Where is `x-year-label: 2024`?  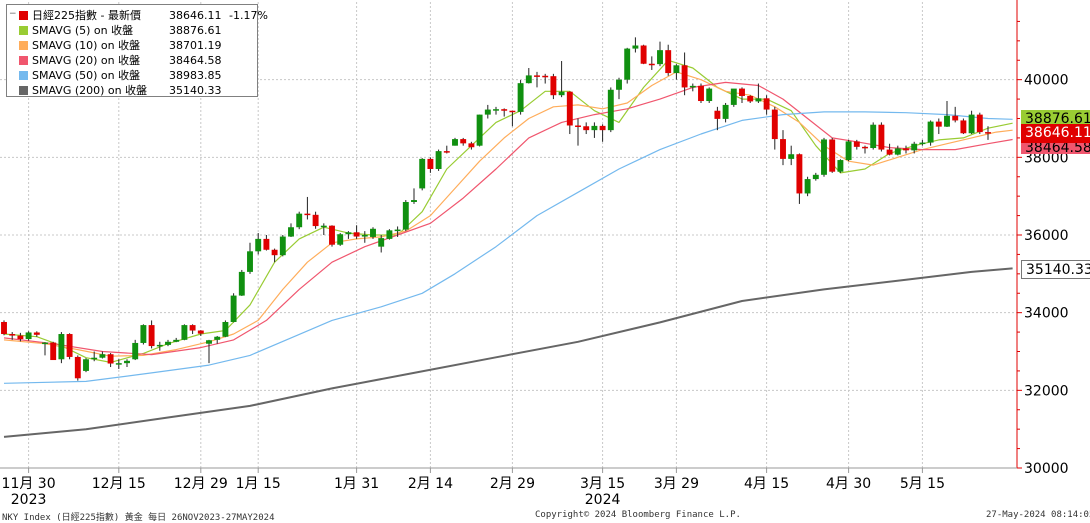
x-year-label: 2024 is located at coordinates (603, 500).